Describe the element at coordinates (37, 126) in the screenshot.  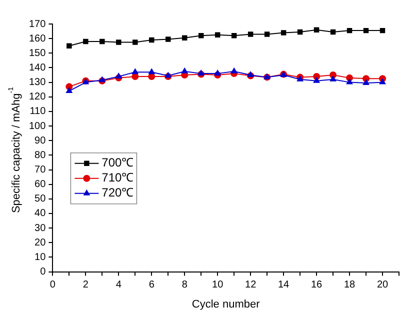
I see `y-tick-label: 100` at that location.